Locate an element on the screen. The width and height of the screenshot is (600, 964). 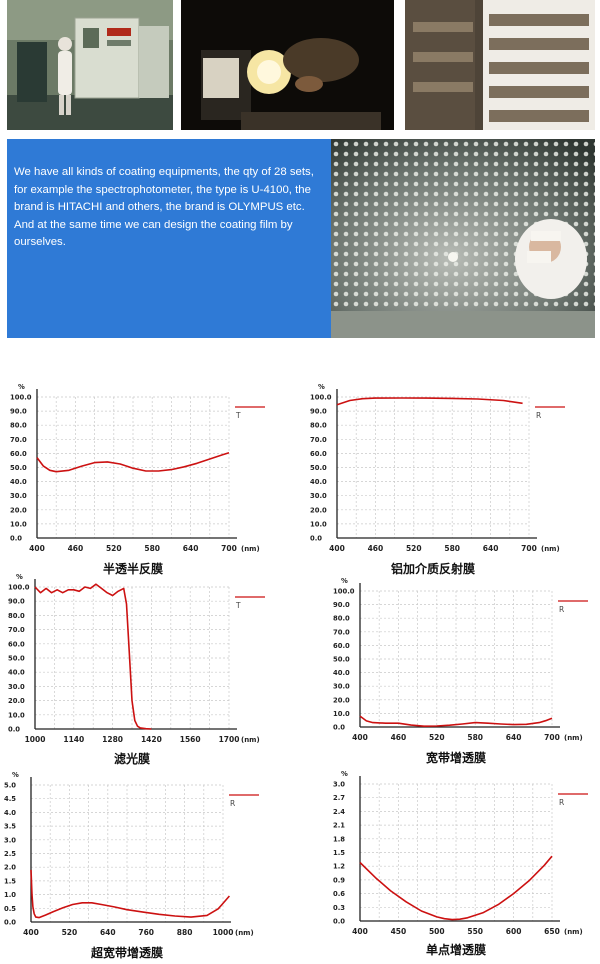
x-tick-label: 1280 is located at coordinates (112, 739).